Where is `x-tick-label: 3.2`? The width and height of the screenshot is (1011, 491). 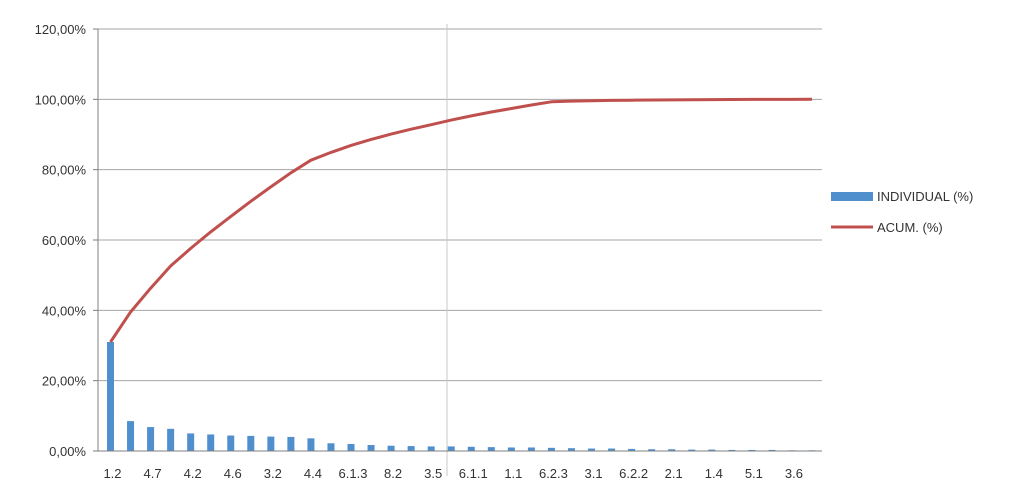 x-tick-label: 3.2 is located at coordinates (273, 473).